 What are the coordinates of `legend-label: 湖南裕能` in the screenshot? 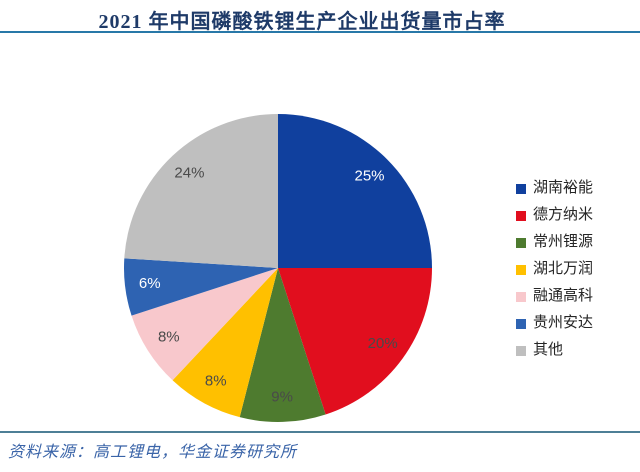 It's located at (563, 188).